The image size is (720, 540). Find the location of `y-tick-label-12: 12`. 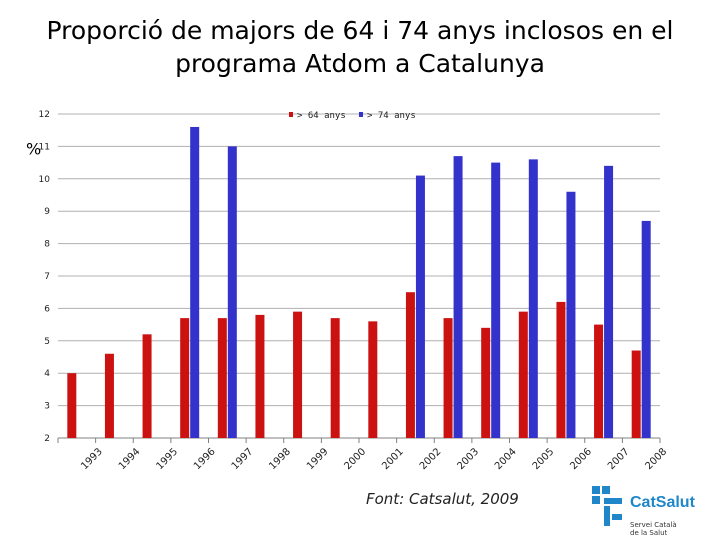

y-tick-label-12: 12 is located at coordinates (44, 115).